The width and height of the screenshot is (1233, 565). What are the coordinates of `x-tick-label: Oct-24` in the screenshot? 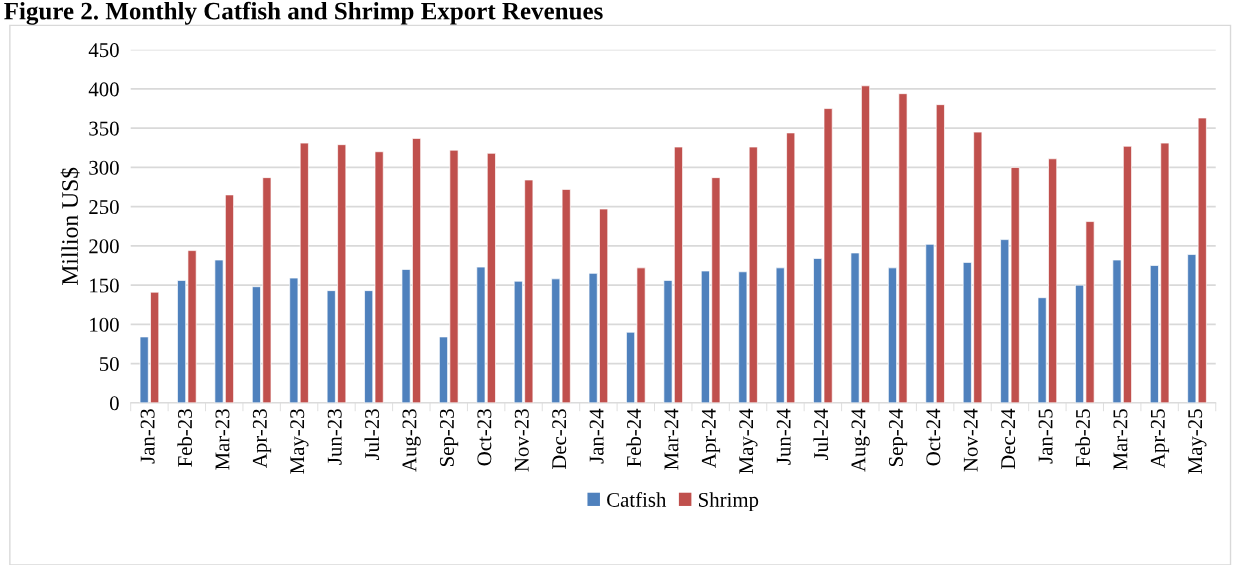 It's located at (933, 437).